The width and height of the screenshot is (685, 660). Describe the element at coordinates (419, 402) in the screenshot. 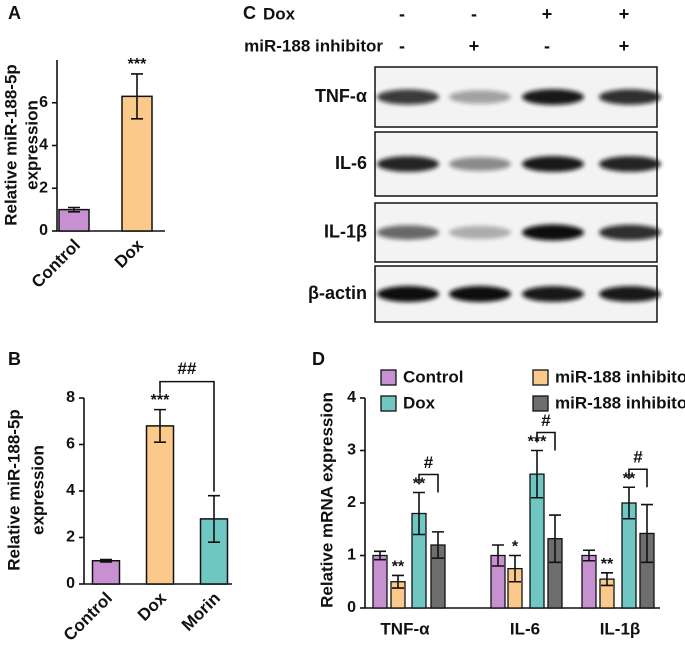

I see `legend-label: Dox` at that location.